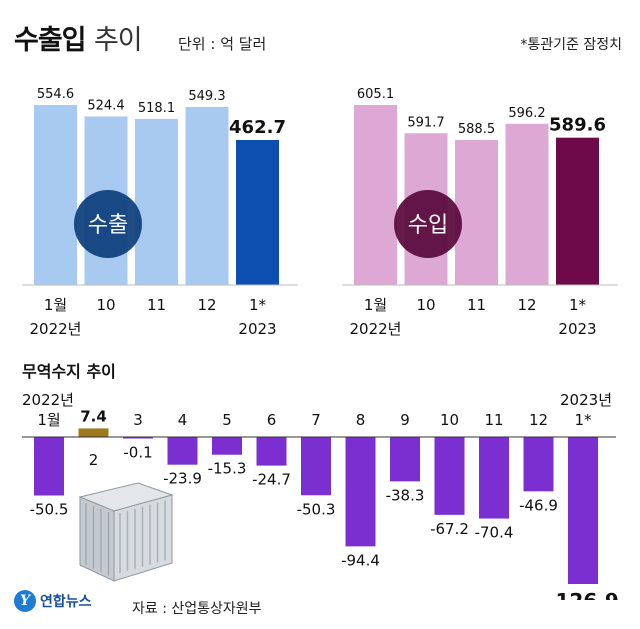 Image resolution: width=640 pixels, height=629 pixels. Describe the element at coordinates (494, 533) in the screenshot. I see `balance-value-label: -70.4` at that location.